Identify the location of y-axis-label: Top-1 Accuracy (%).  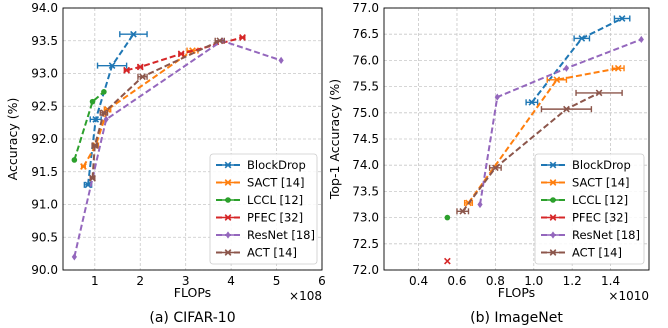
(334, 139).